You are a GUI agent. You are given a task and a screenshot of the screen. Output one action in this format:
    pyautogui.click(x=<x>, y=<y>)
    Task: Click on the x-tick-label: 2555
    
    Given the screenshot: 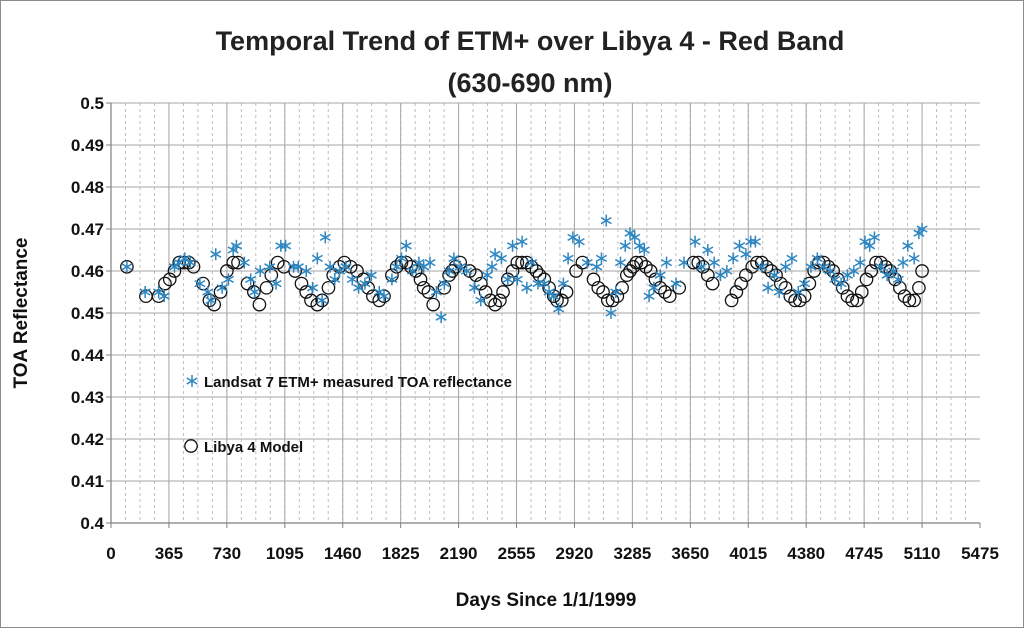 What is the action you would take?
    pyautogui.click(x=517, y=553)
    